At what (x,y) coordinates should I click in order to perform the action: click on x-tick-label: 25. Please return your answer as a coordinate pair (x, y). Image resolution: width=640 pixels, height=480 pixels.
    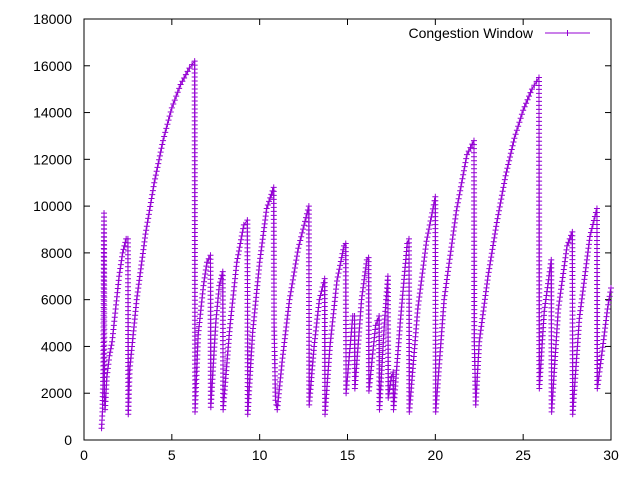
    Looking at the image, I should click on (523, 455).